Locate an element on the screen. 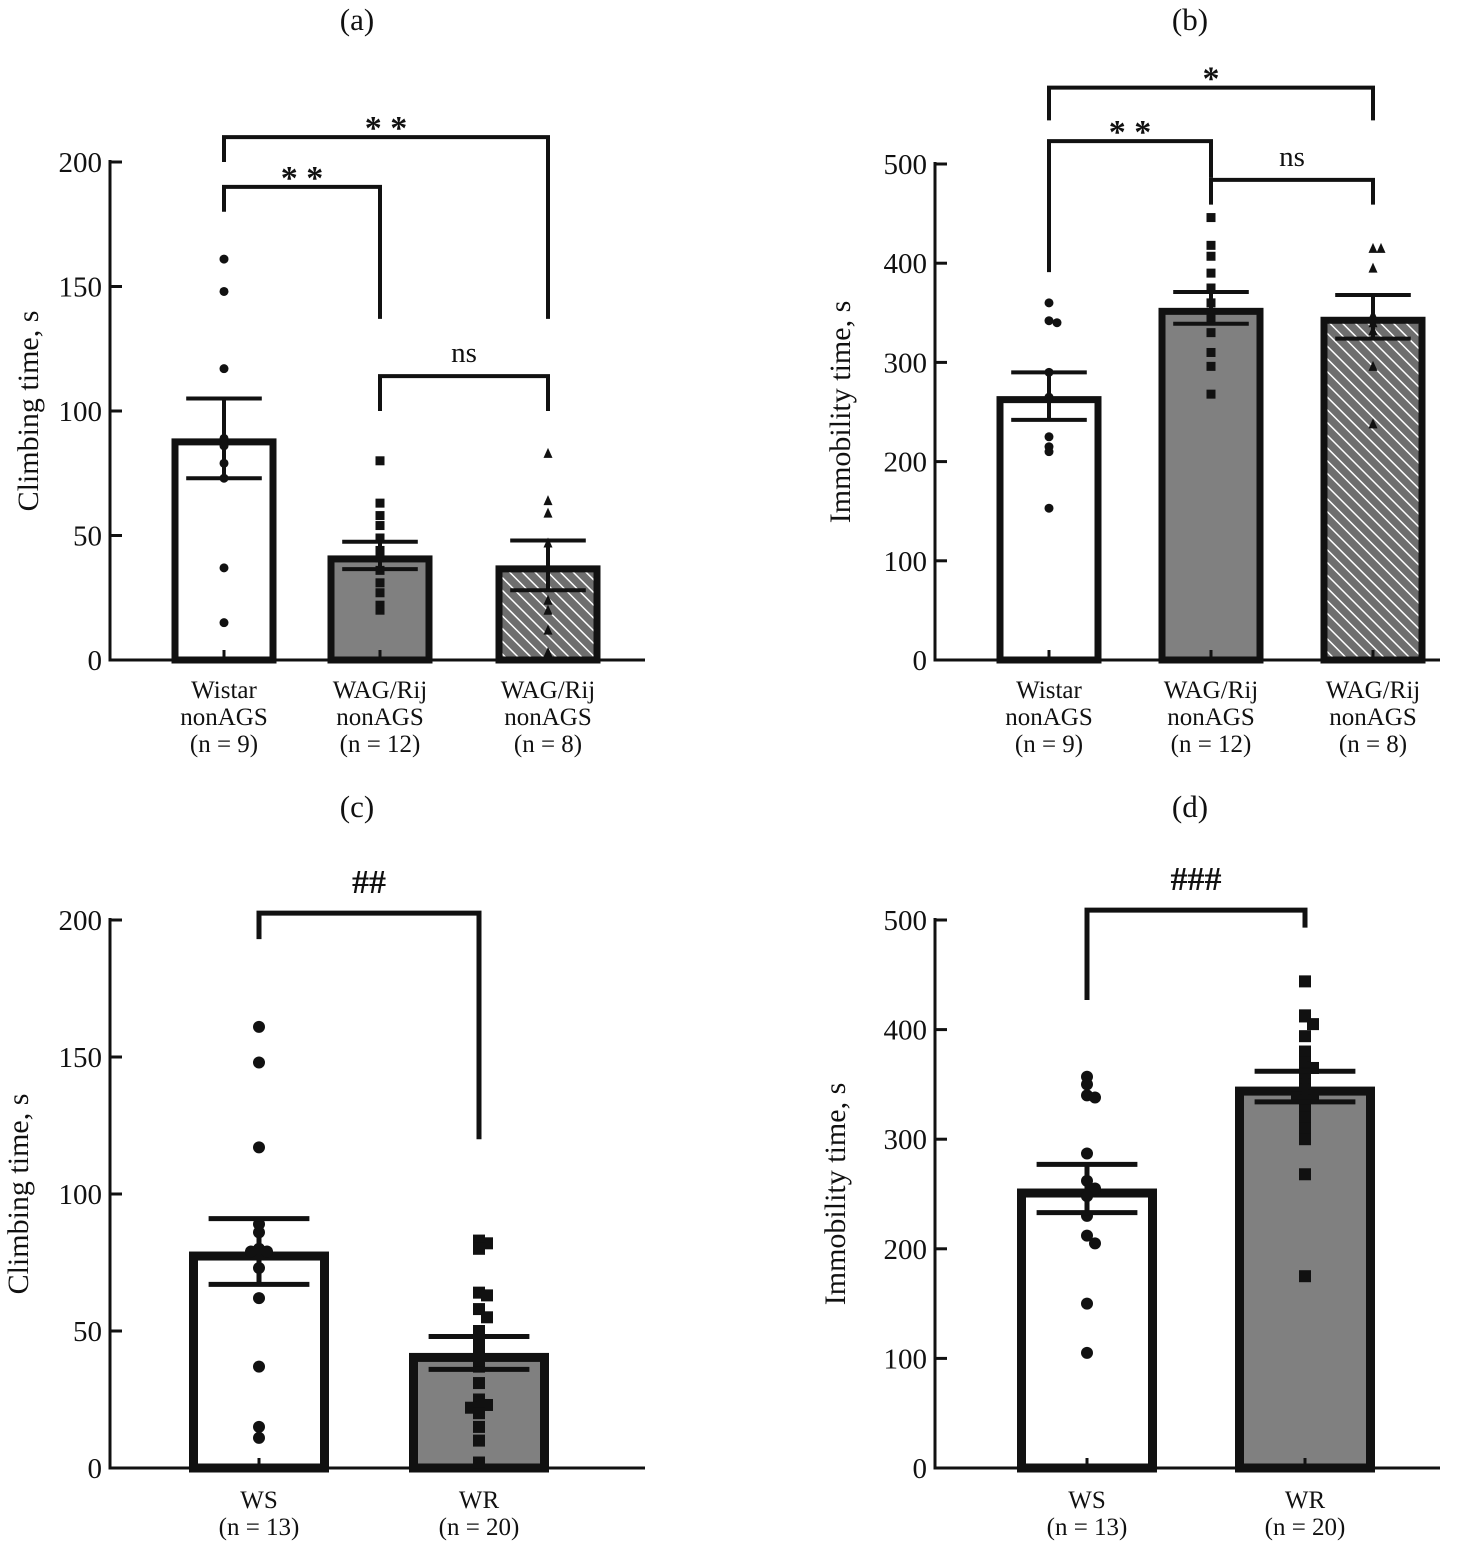 The height and width of the screenshot is (1548, 1471). y-tick-label: 50 is located at coordinates (87, 1332).